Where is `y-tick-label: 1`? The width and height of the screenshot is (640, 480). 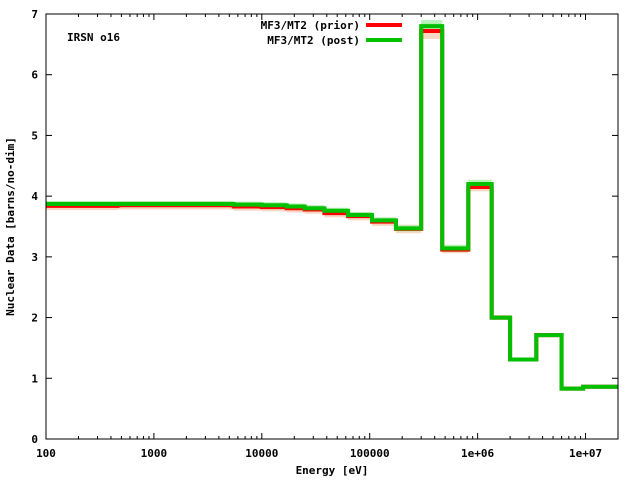 y-tick-label: 1 is located at coordinates (34, 378).